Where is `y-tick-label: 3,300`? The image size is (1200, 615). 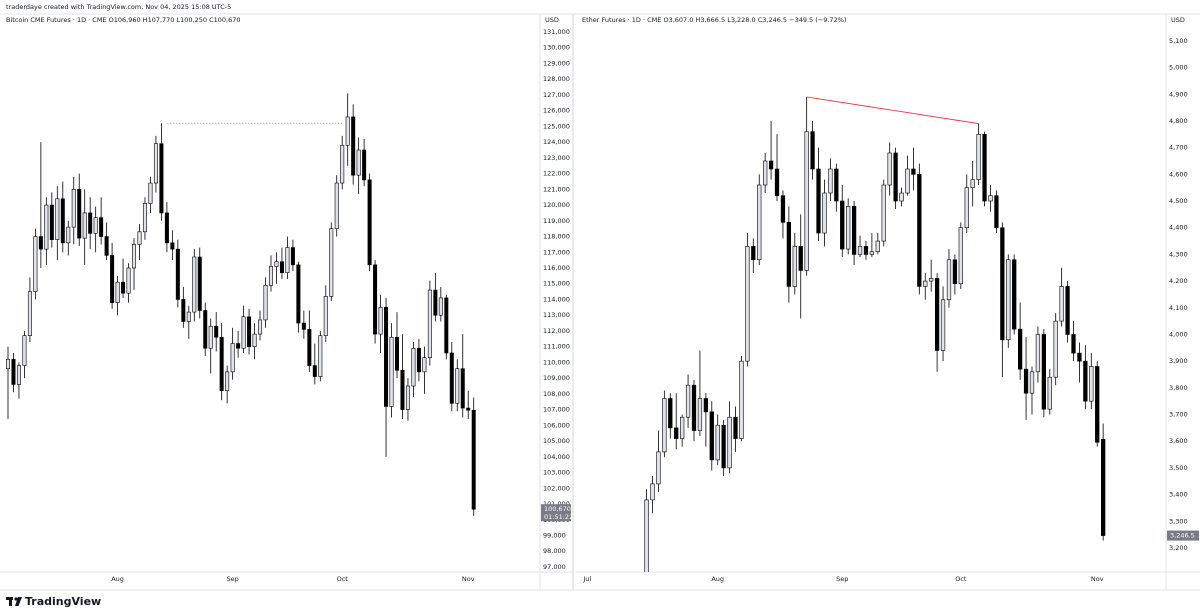
y-tick-label: 3,300 is located at coordinates (1178, 521).